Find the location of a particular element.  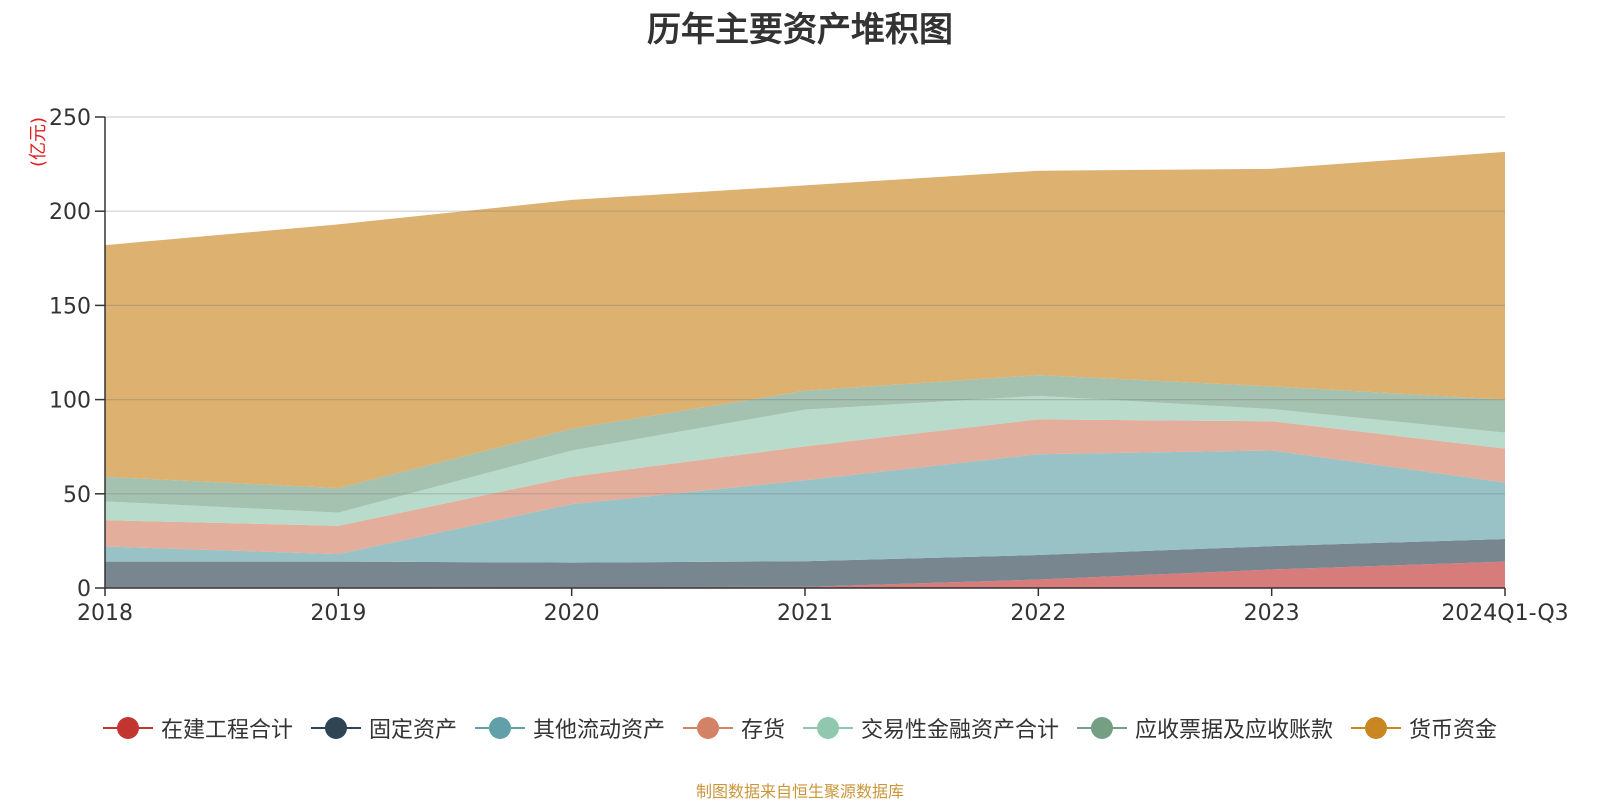

legend-item-trading-financial-assets: 交易性金融资产合计 is located at coordinates (931, 728).